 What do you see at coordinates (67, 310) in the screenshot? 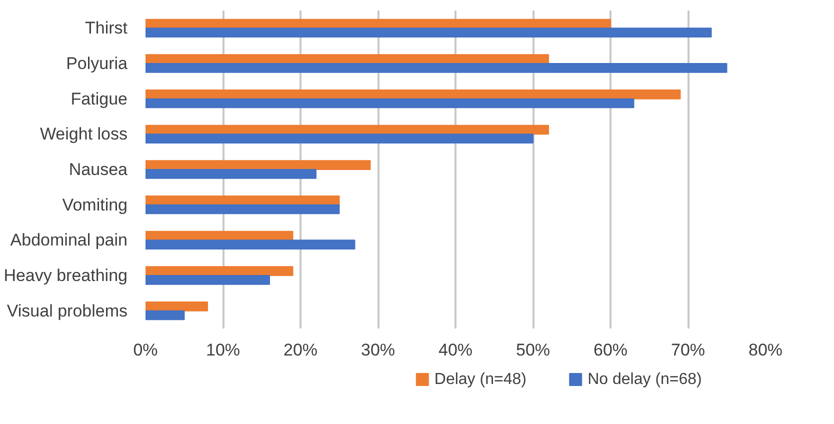
I see `y-tick-label: Visual problems` at bounding box center [67, 310].